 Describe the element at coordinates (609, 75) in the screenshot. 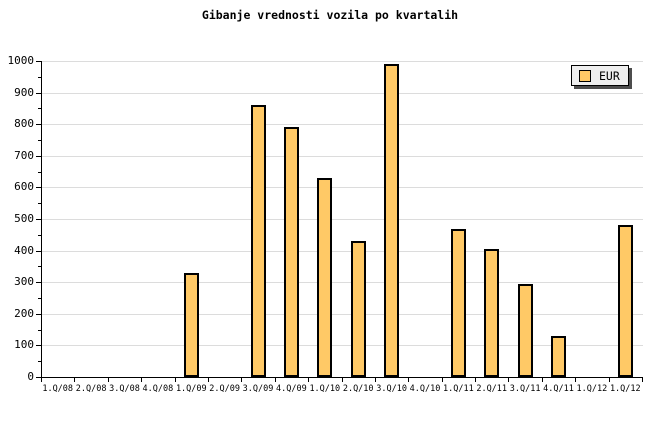

I see `legend-label-eur: EUR` at that location.